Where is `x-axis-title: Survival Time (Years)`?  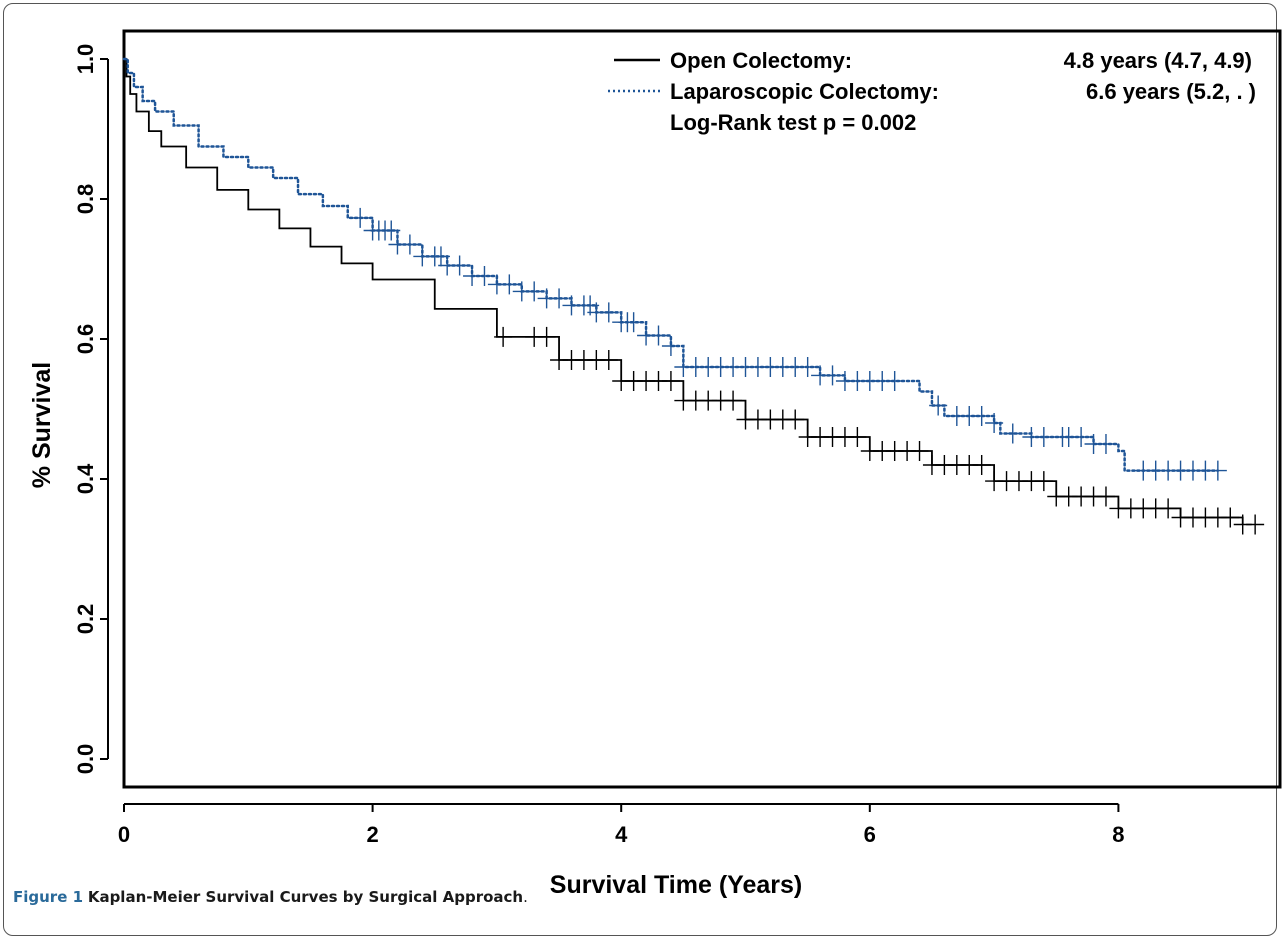
x-axis-title: Survival Time (Years) is located at coordinates (676, 885).